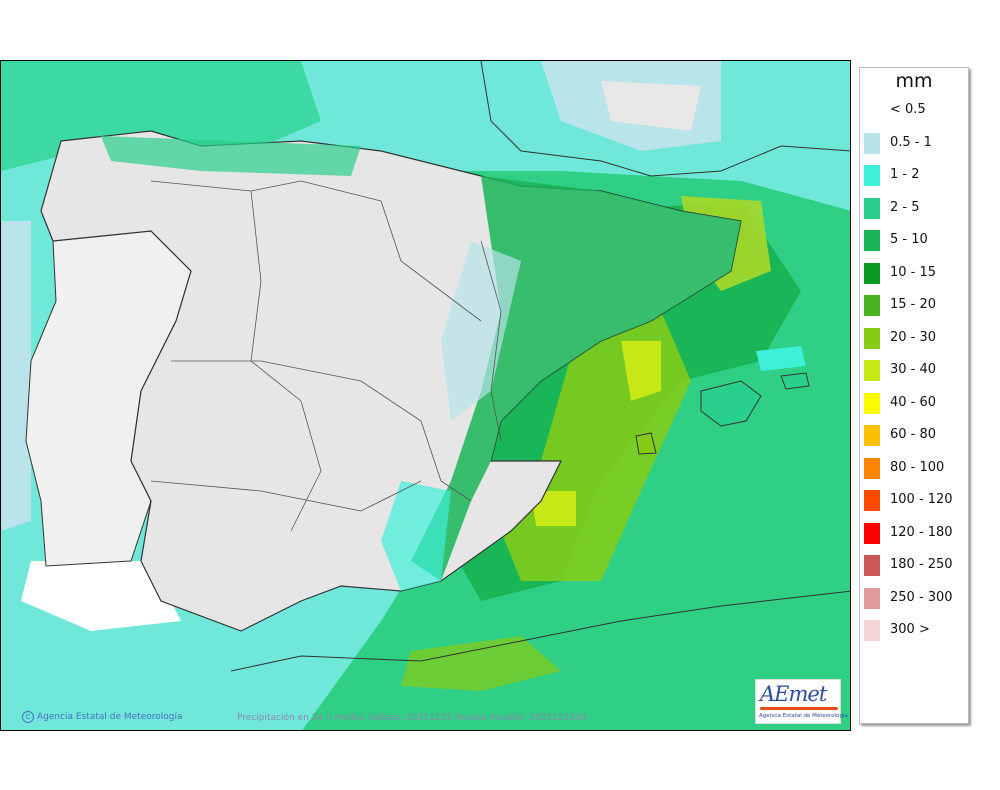  What do you see at coordinates (911, 142) in the screenshot?
I see `legend-label: 0.5 - 1` at bounding box center [911, 142].